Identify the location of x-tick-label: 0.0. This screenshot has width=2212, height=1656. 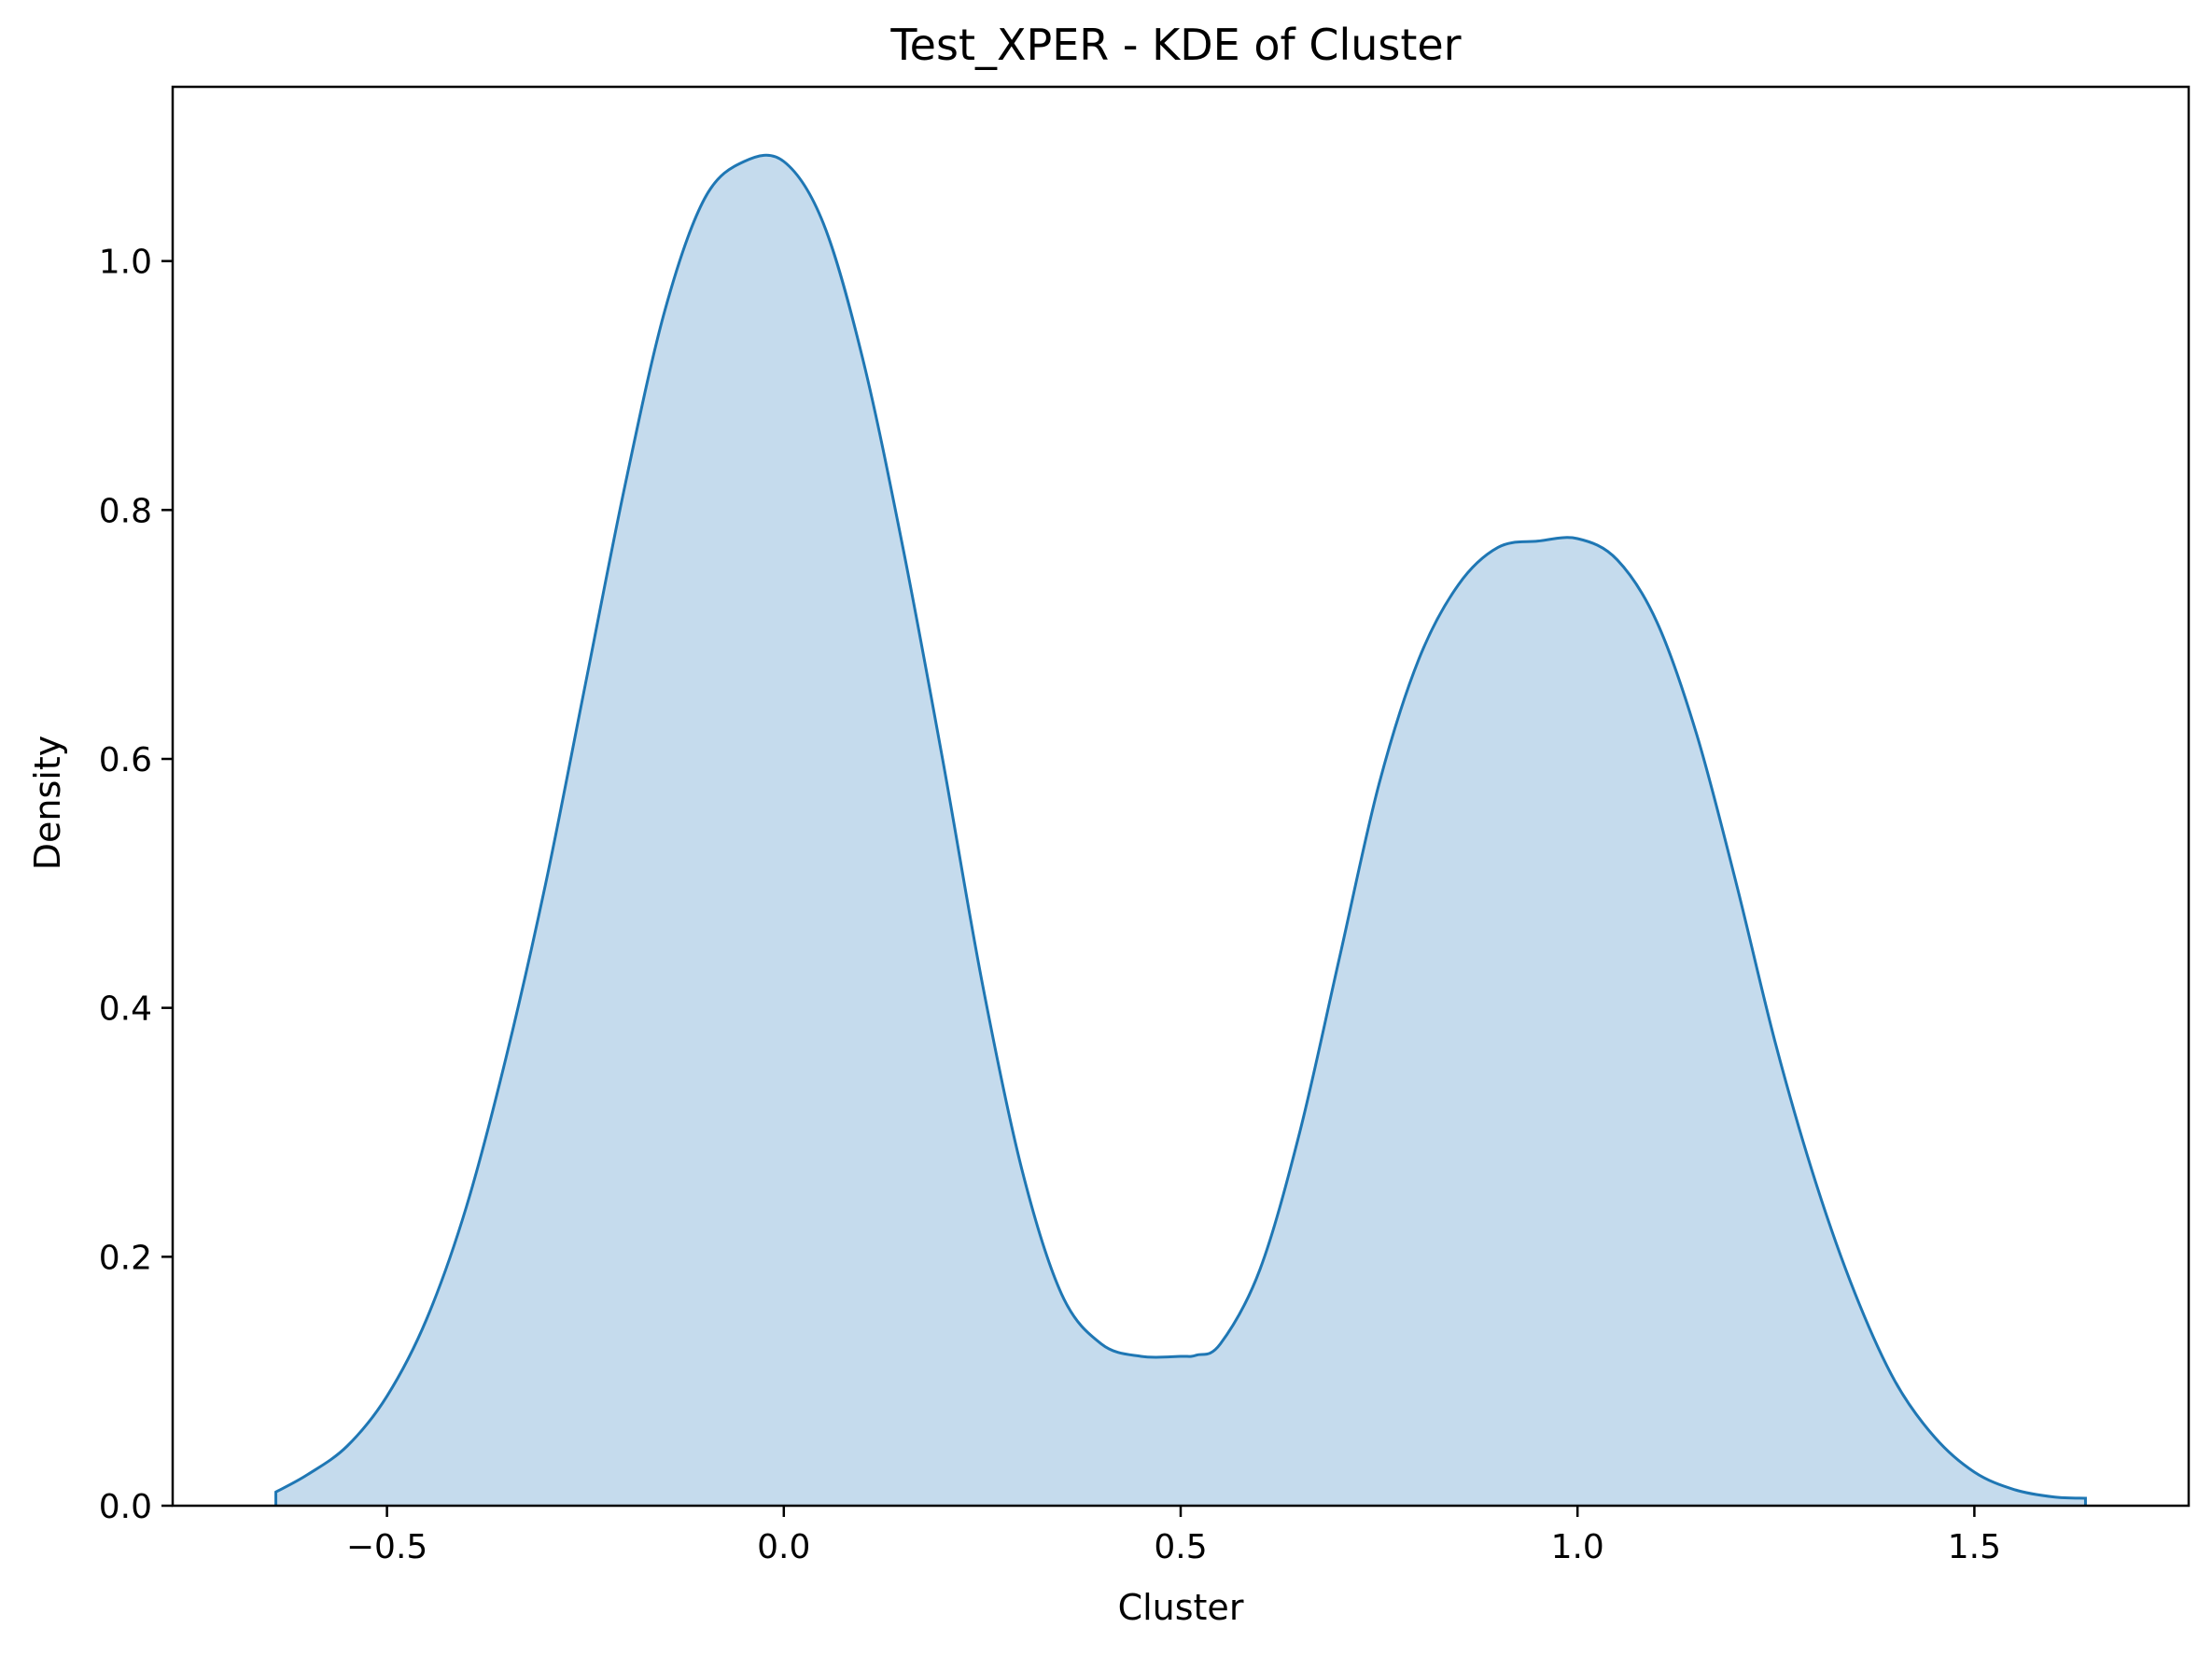
(783, 1547).